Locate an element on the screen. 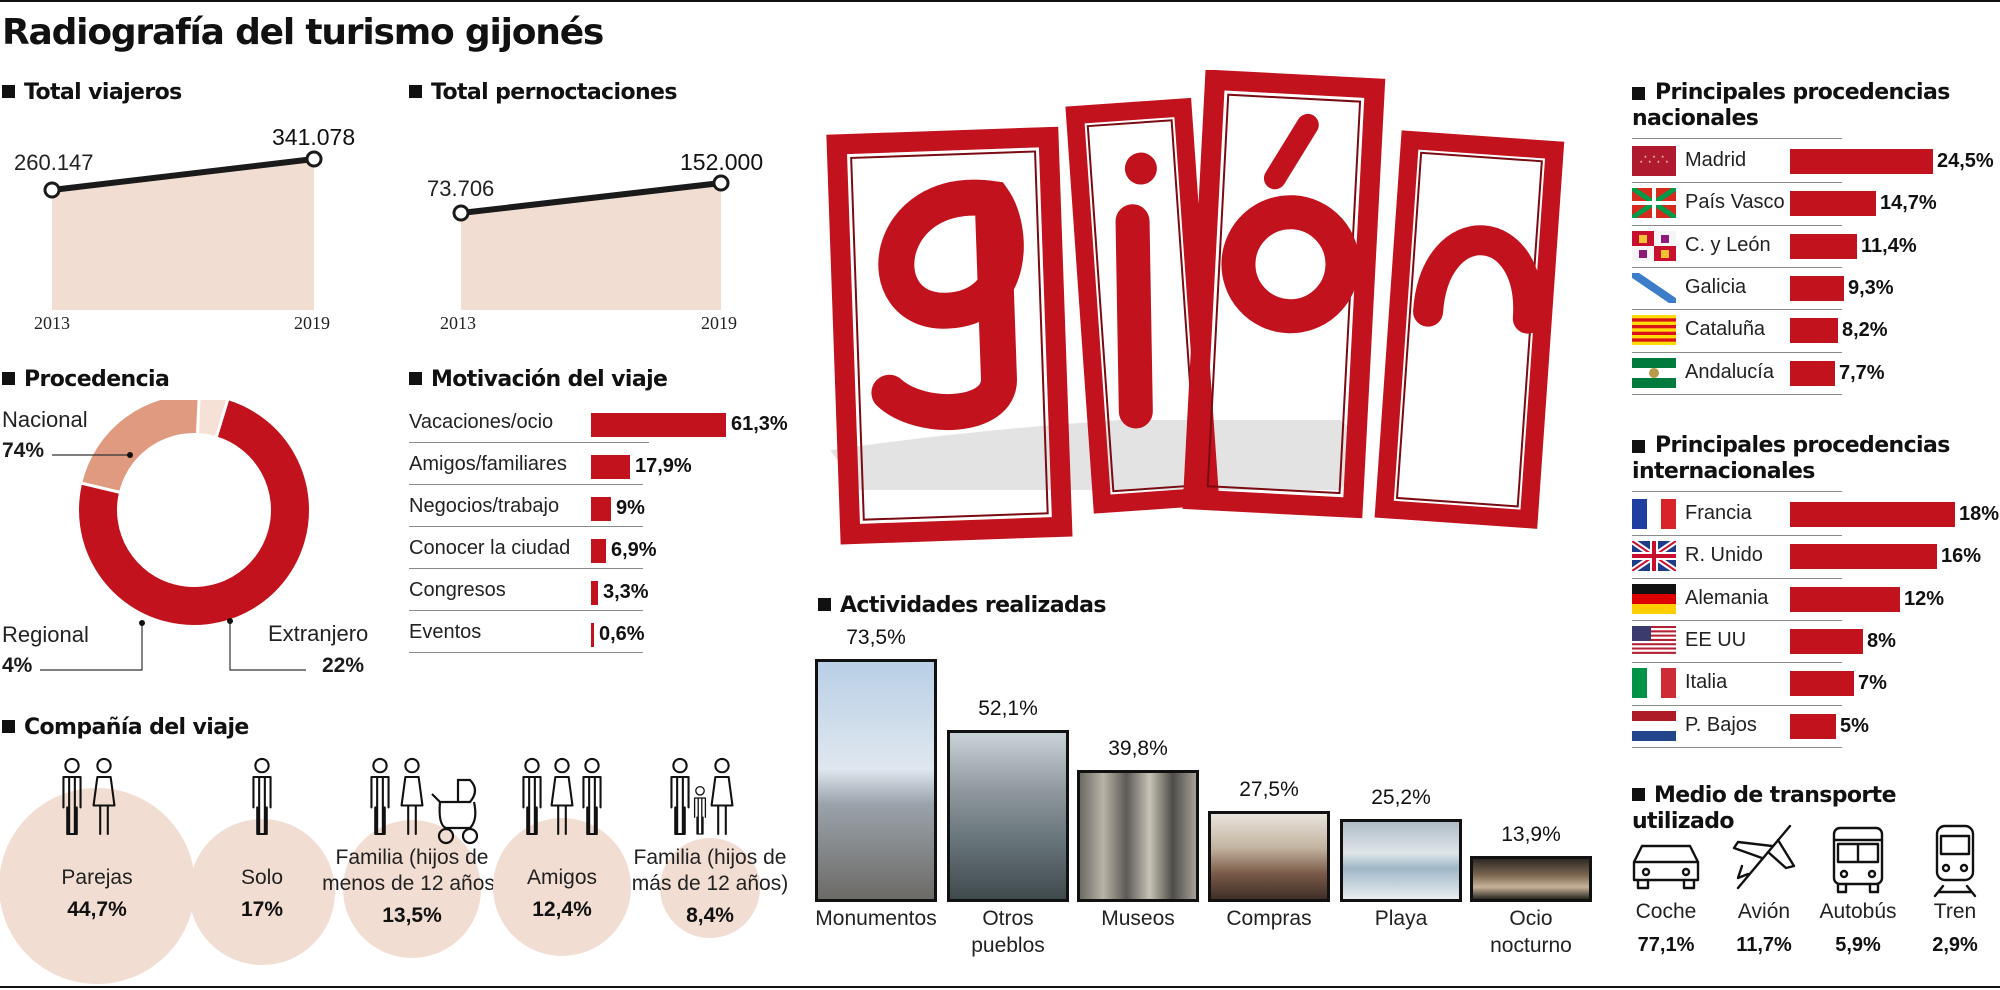 This screenshot has width=2000, height=990. internacionales-name-alemania: Alemania is located at coordinates (1727, 597).